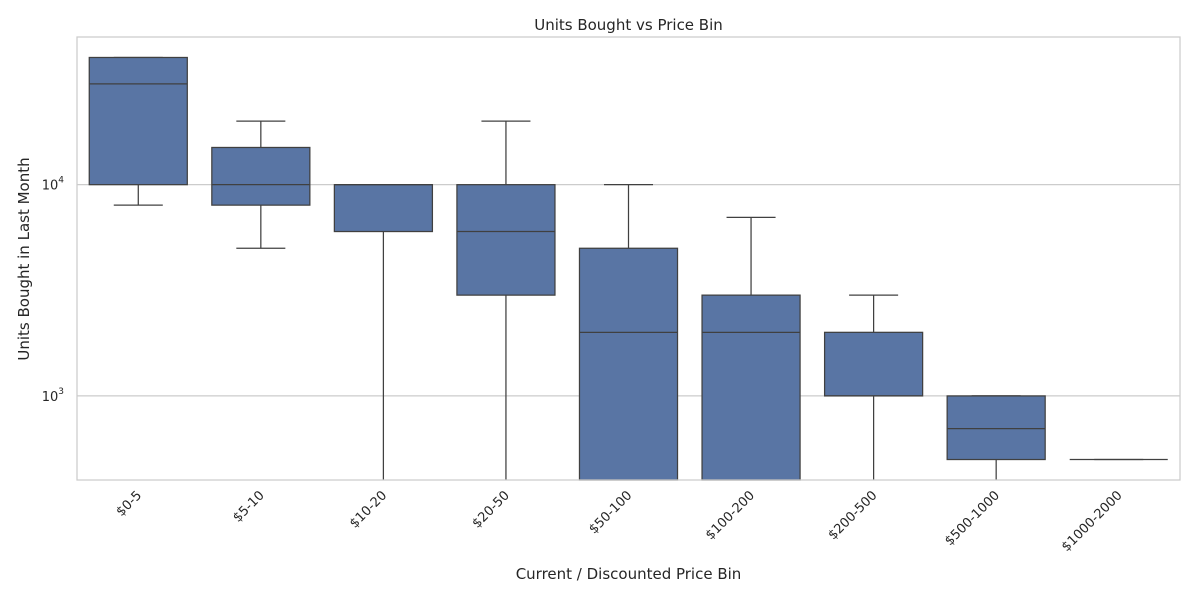 The height and width of the screenshot is (600, 1200). What do you see at coordinates (61, 392) in the screenshot?
I see `y-tick-exponent: 3` at bounding box center [61, 392].